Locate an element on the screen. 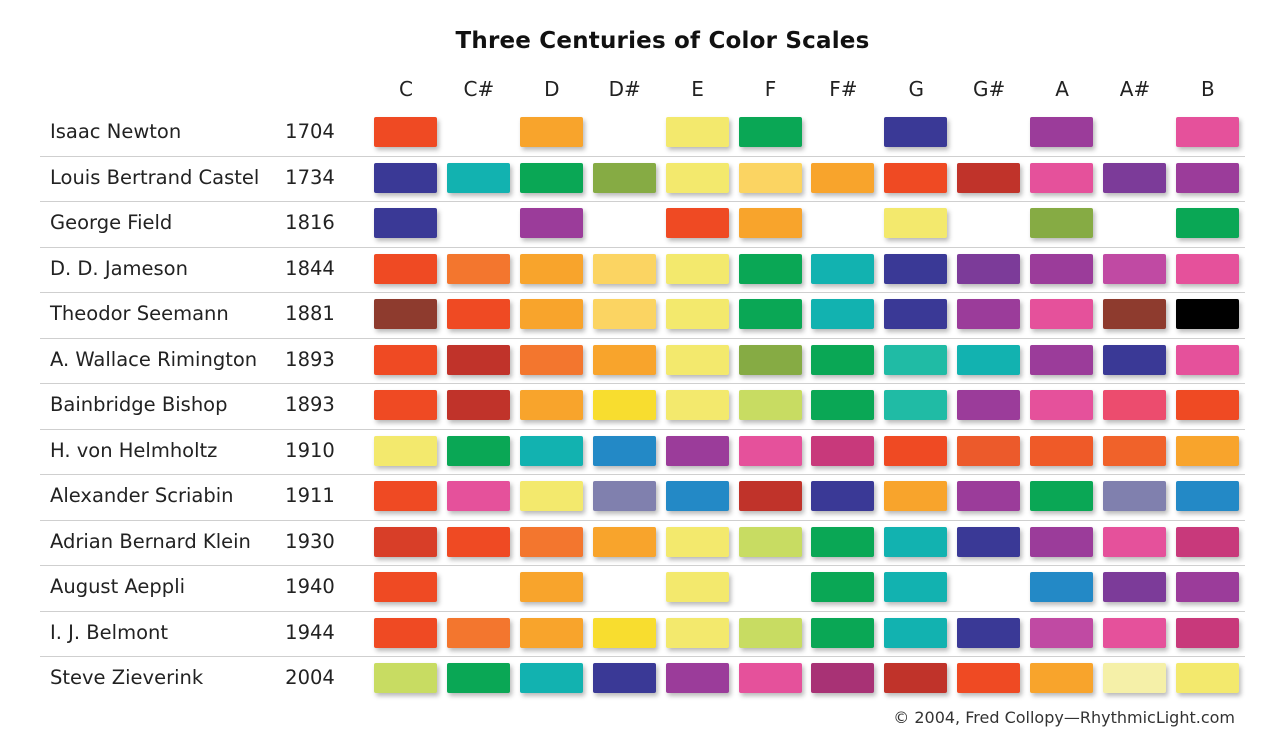 The height and width of the screenshot is (756, 1275). note-header: A# is located at coordinates (1135, 89).